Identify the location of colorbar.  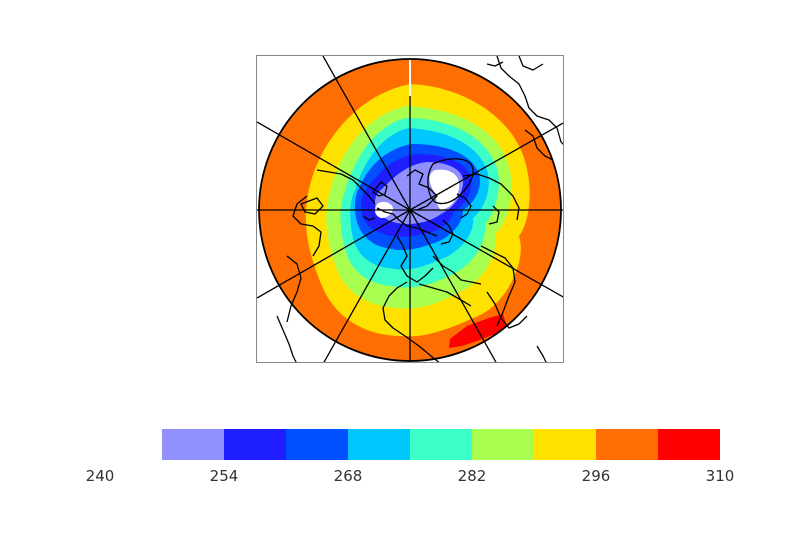
(441, 444).